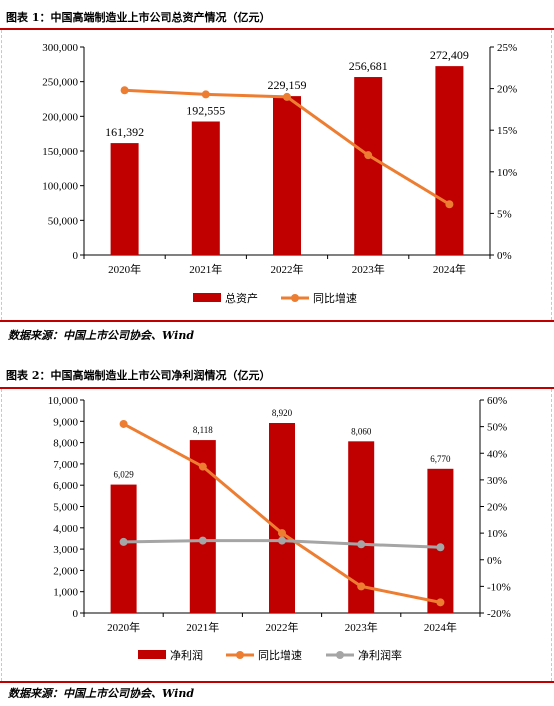 The width and height of the screenshot is (554, 706). What do you see at coordinates (65, 593) in the screenshot?
I see `chart2-y-tick-label: 1,000` at bounding box center [65, 593].